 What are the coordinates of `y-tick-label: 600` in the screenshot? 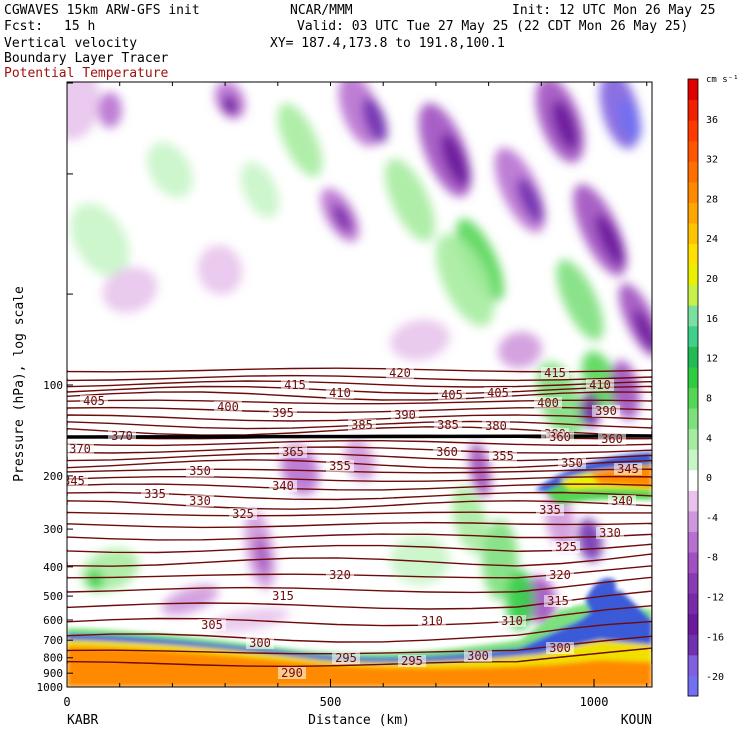 It's located at (53, 620).